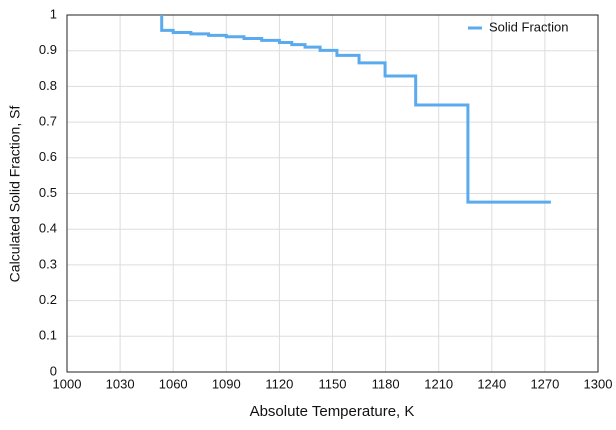 The width and height of the screenshot is (616, 430). I want to click on y-tick-label: 0.3, so click(48, 263).